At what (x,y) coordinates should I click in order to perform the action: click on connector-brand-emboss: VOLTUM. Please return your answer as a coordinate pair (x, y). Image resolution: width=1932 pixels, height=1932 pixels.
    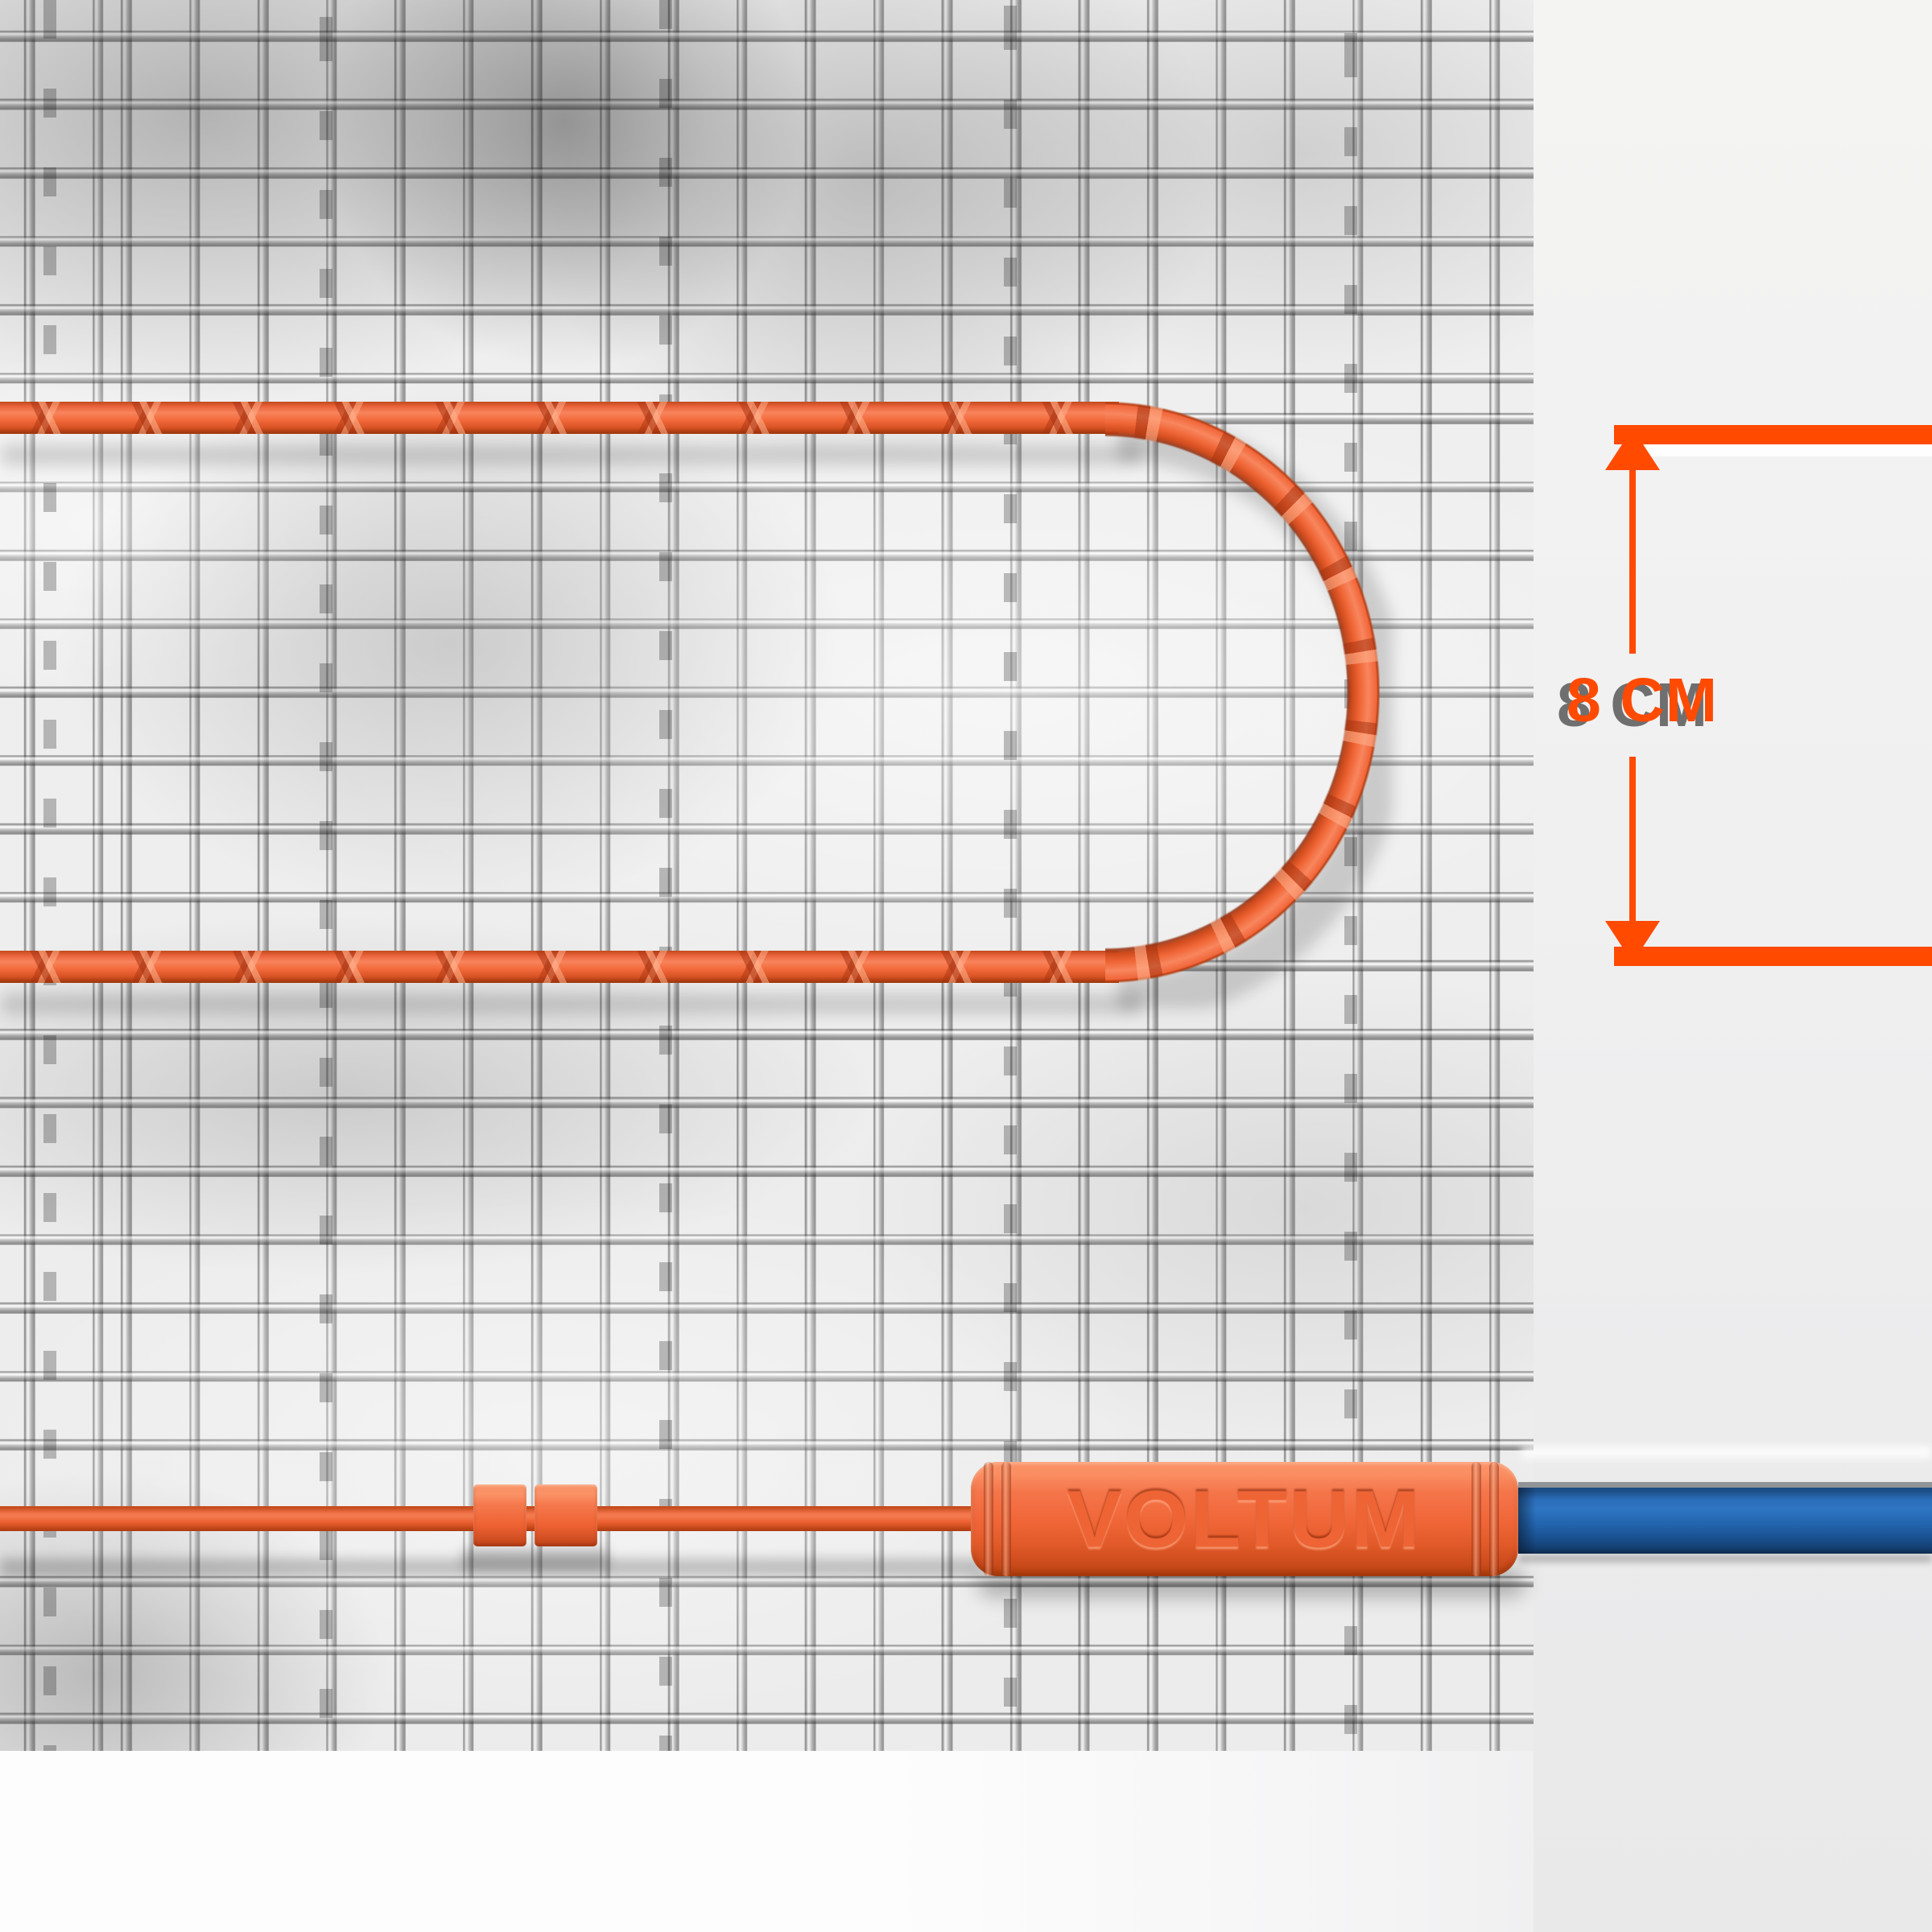
    Looking at the image, I should click on (1244, 1518).